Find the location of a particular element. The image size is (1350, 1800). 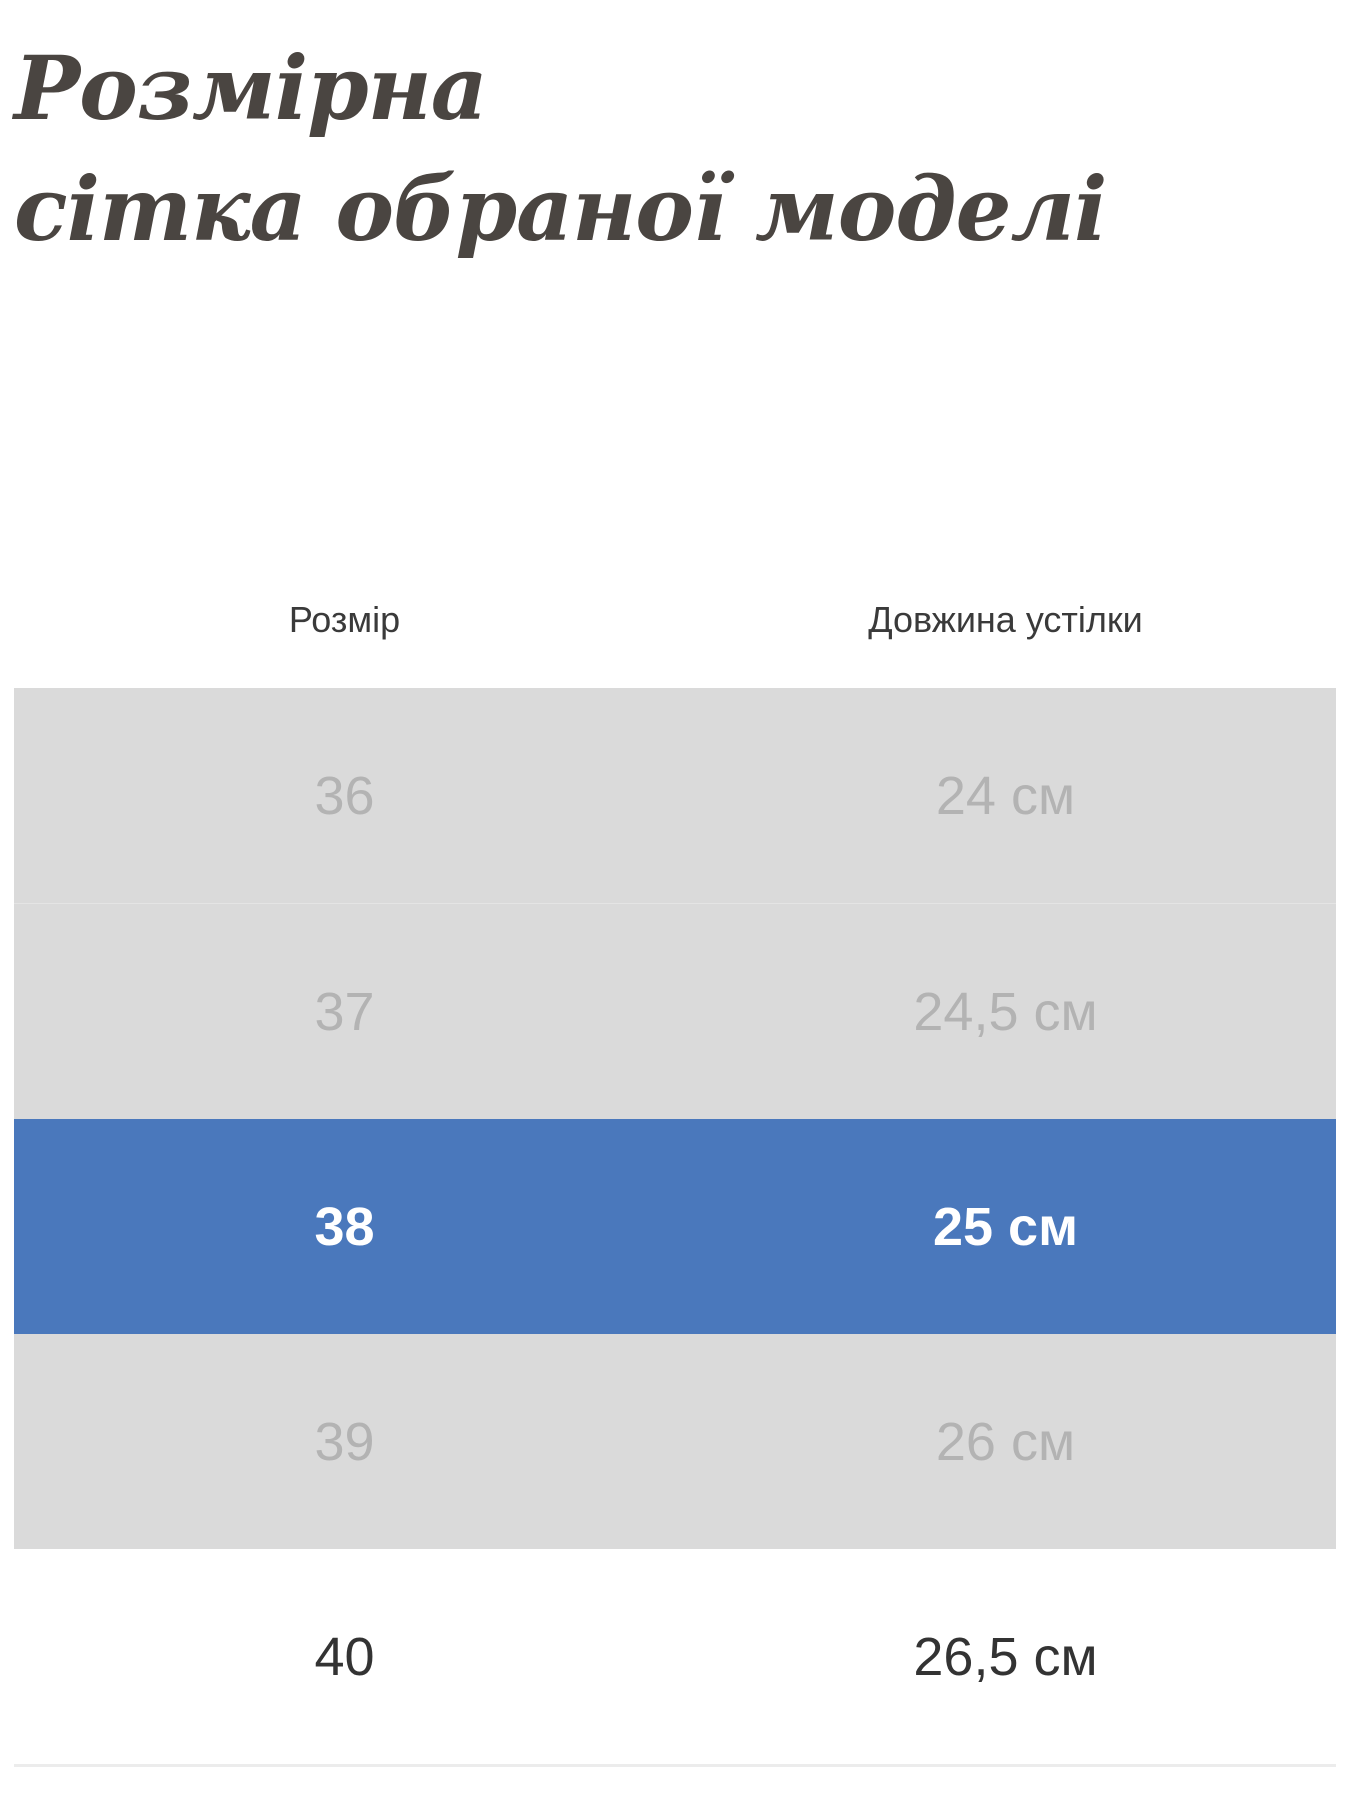

size-cell: 39 is located at coordinates (344, 1441).